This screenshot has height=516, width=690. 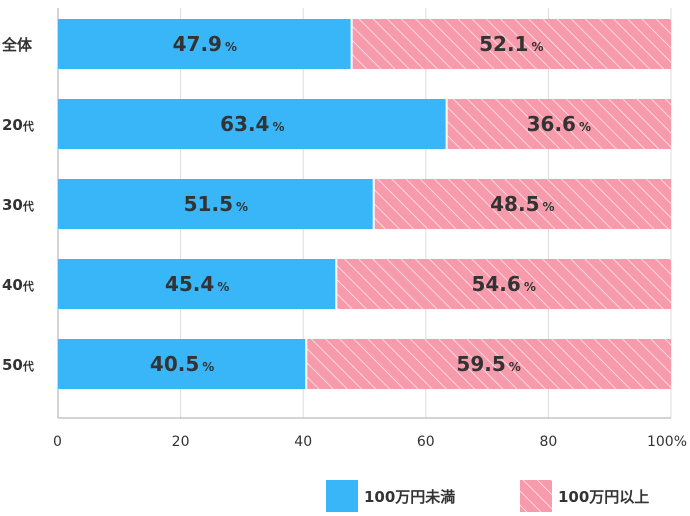 What do you see at coordinates (487, 496) in the screenshot?
I see `legend: 100万円未満 100万円以上` at bounding box center [487, 496].